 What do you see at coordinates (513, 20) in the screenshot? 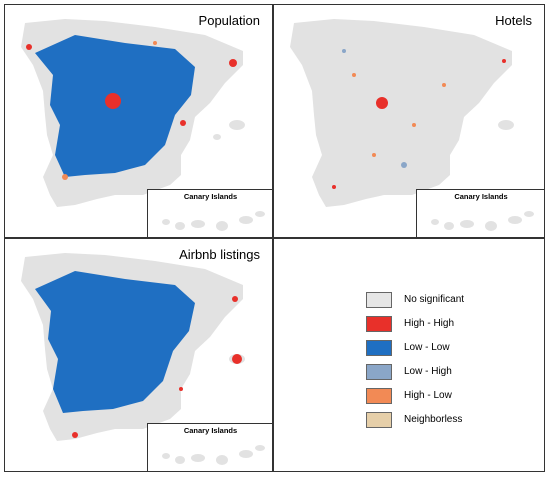
I see `panel-title: Hotels` at bounding box center [513, 20].